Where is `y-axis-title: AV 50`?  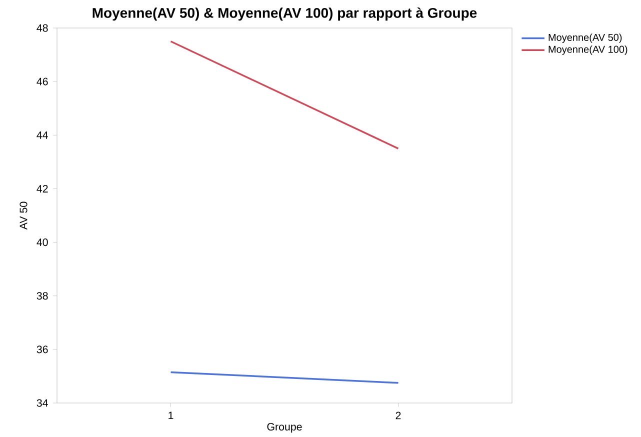 y-axis-title: AV 50 is located at coordinates (24, 216).